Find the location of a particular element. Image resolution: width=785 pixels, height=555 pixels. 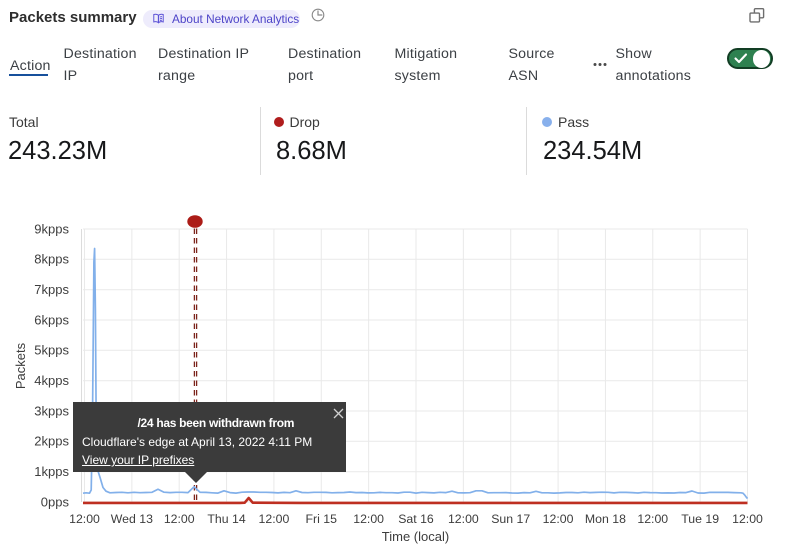

svg-text: 7kpps is located at coordinates (51, 289).